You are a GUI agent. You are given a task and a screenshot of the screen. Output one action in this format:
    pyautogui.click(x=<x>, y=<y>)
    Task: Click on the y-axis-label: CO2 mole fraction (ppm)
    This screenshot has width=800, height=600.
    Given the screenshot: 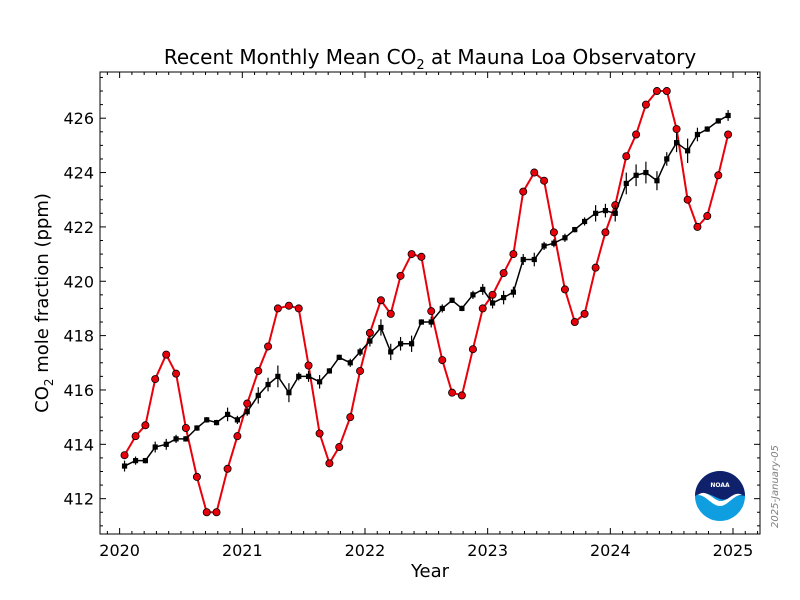 What is the action you would take?
    pyautogui.click(x=44, y=303)
    